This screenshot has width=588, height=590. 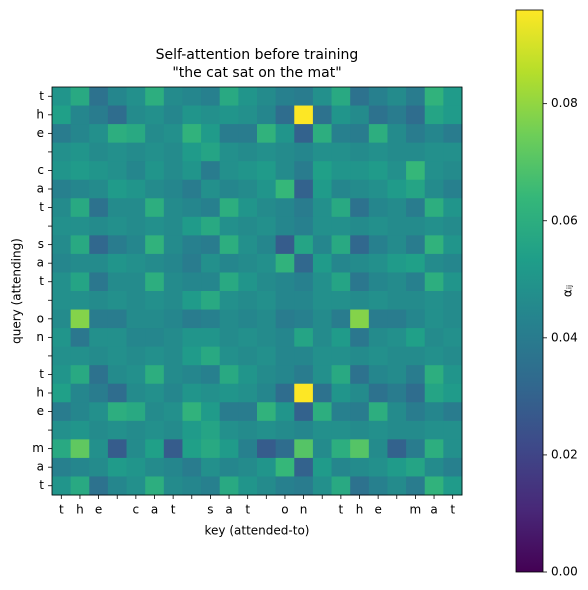 What do you see at coordinates (247, 510) in the screenshot?
I see `x-tick-label: t` at bounding box center [247, 510].